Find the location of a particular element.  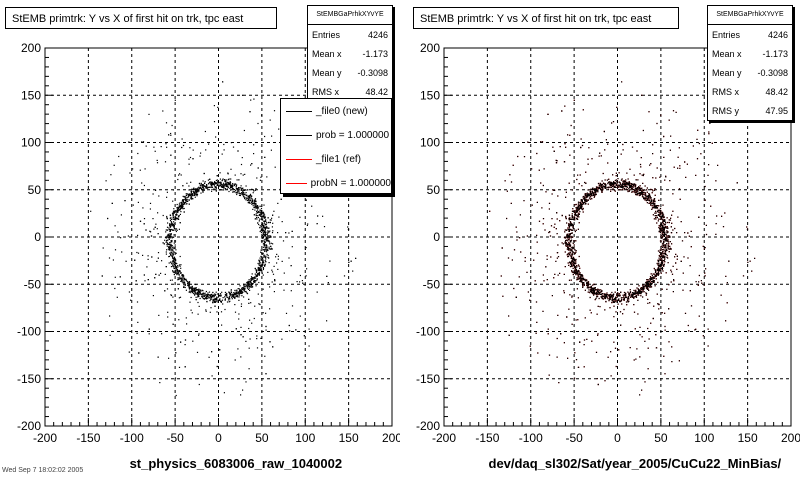

x-tick-label: 50 is located at coordinates (262, 438).